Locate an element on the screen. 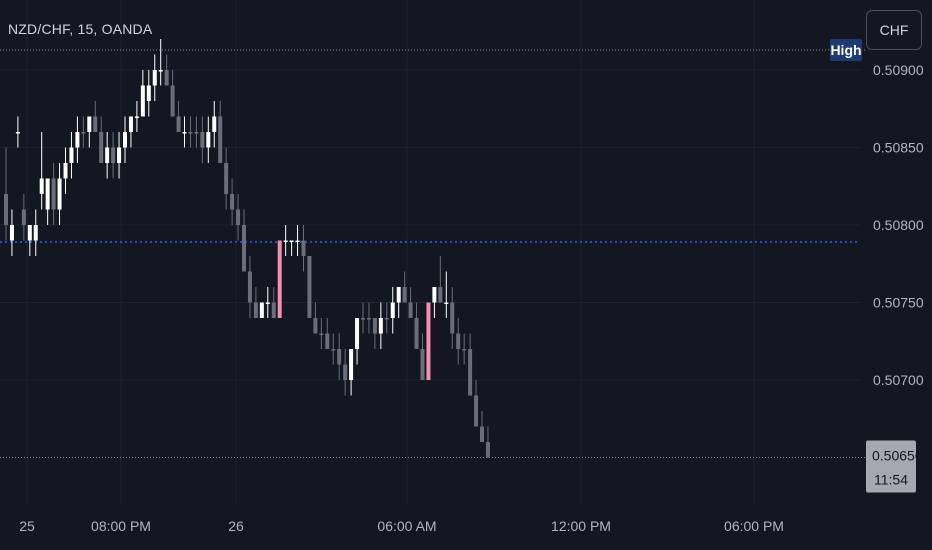 The width and height of the screenshot is (932, 550). price-tick-label: 0.50800 is located at coordinates (898, 225).